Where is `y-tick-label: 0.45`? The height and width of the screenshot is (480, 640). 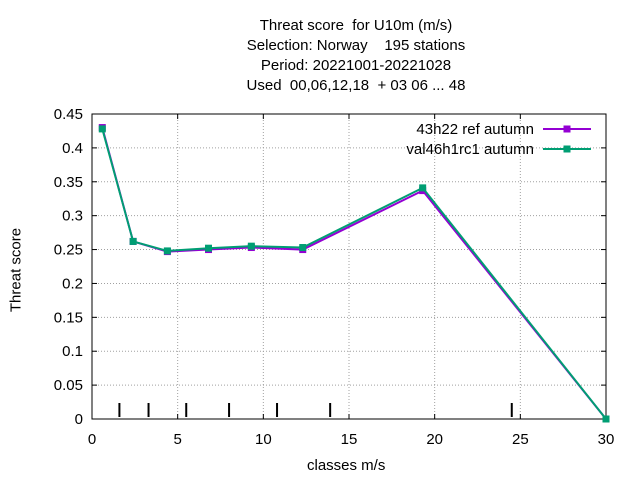 y-tick-label: 0.45 is located at coordinates (68, 114).